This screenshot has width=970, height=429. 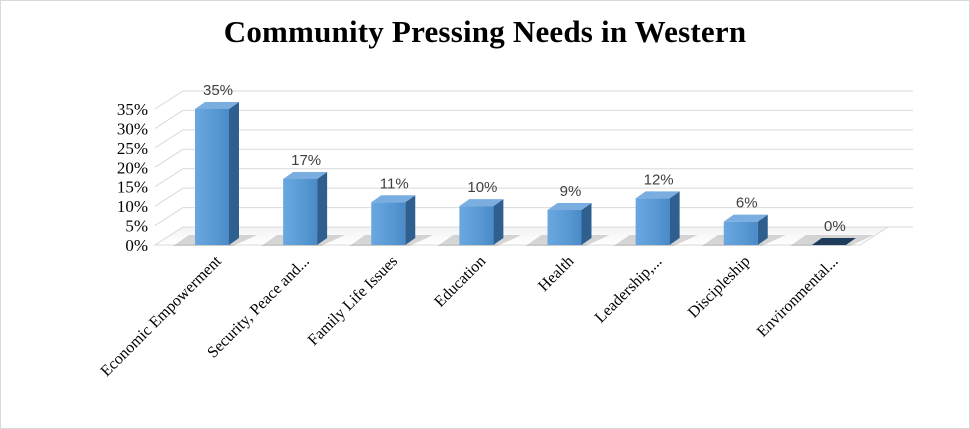 I want to click on x-tick-label: Health, so click(x=556, y=274).